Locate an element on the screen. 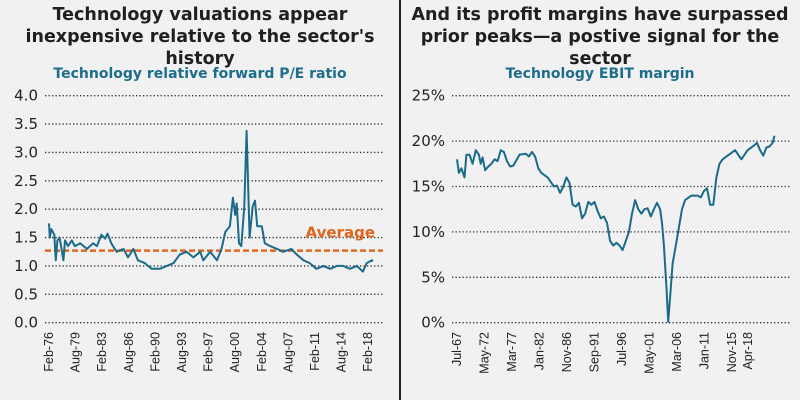  pe-x-tick-label: Aug-07 is located at coordinates (288, 352).